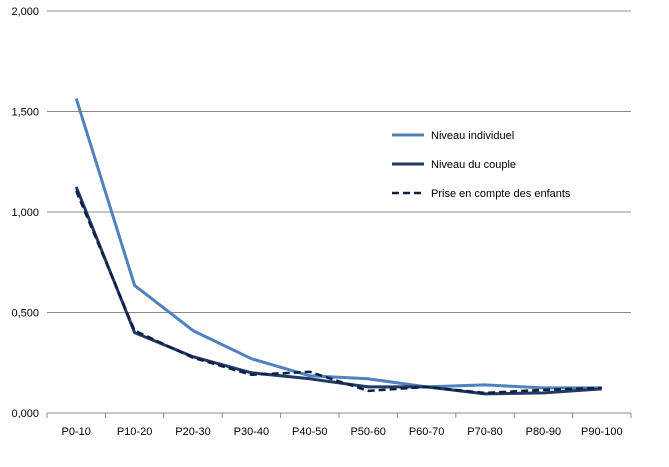 This screenshot has width=669, height=467. I want to click on y-axis-ticks: 0,000 0,500 1,000 1,500 2,000, so click(25, 213).